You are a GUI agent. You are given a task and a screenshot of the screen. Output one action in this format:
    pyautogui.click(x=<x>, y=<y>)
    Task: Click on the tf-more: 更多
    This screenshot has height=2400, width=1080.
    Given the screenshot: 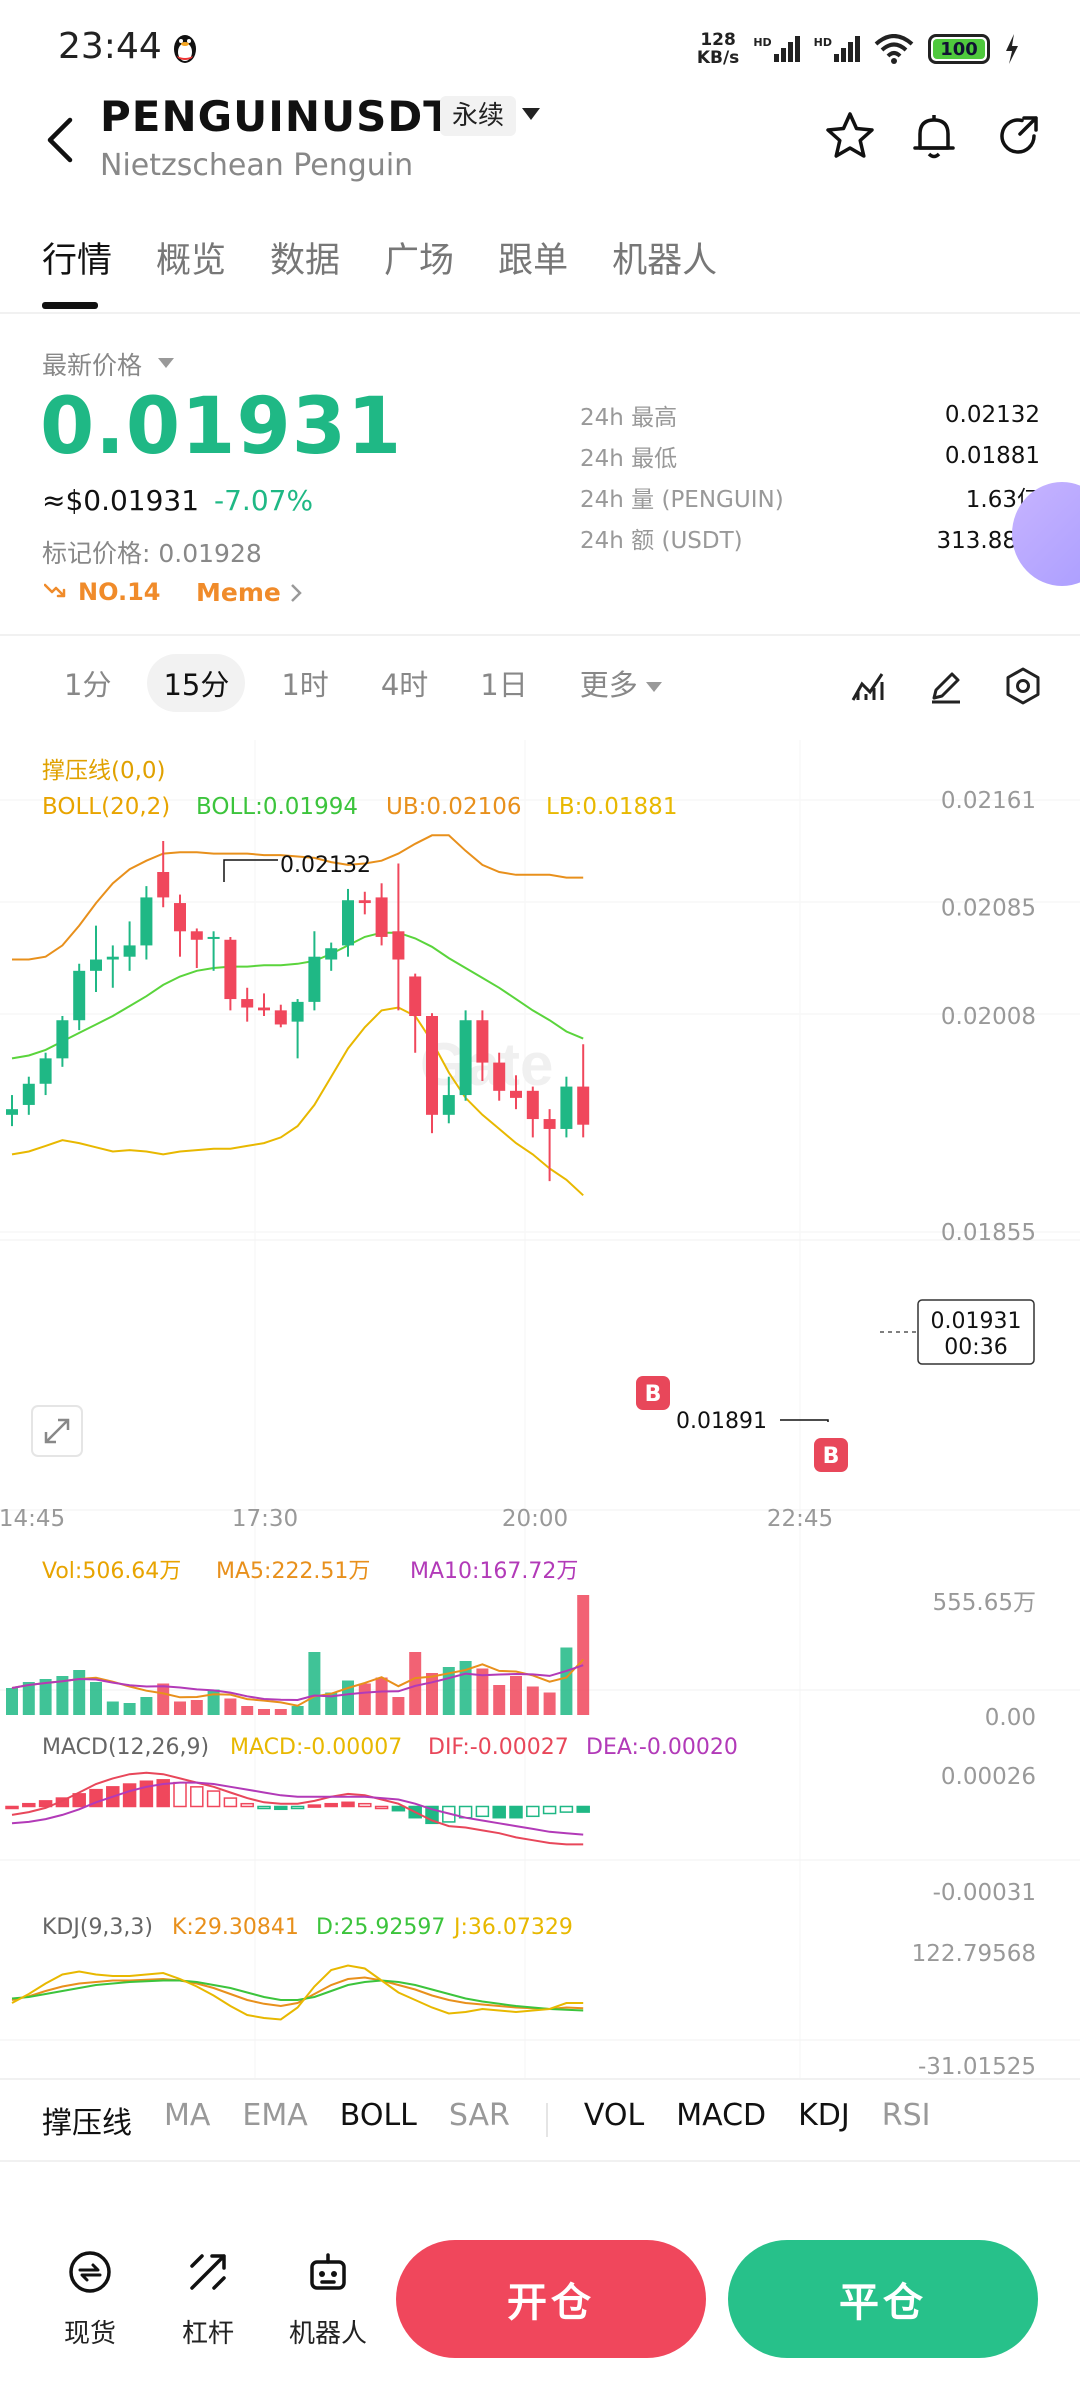 What is the action you would take?
    pyautogui.click(x=621, y=683)
    